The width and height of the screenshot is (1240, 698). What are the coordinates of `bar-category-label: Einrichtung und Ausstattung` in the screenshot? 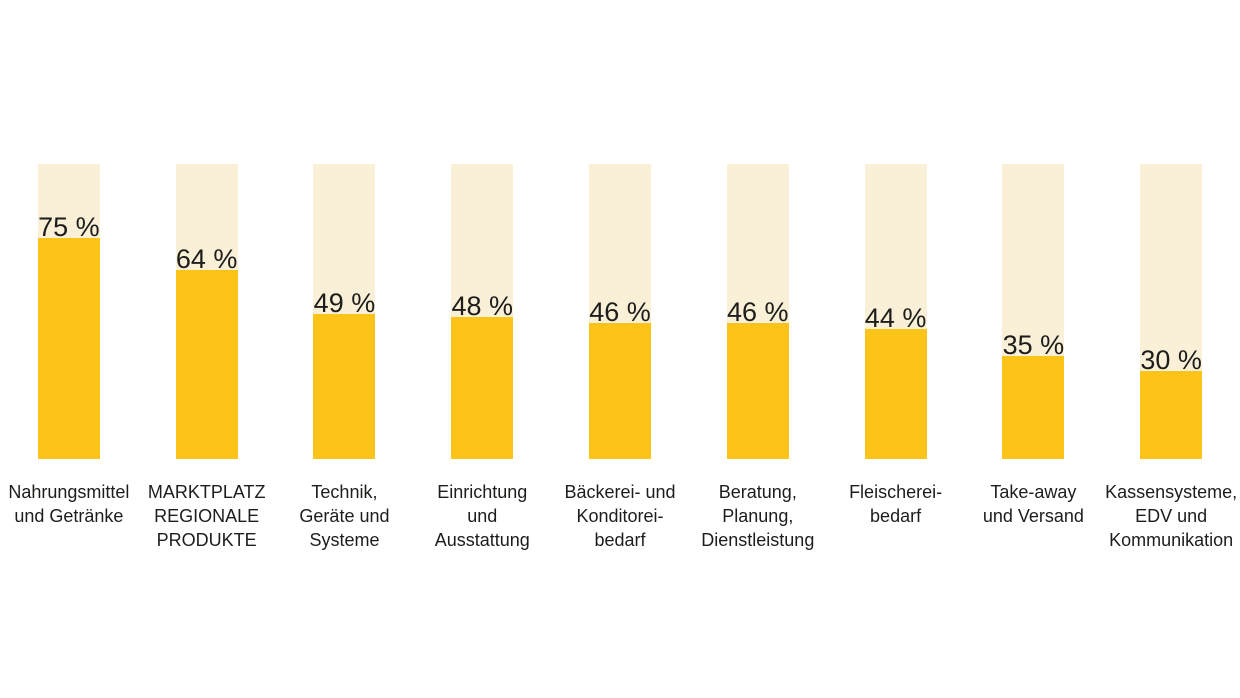 It's located at (482, 516).